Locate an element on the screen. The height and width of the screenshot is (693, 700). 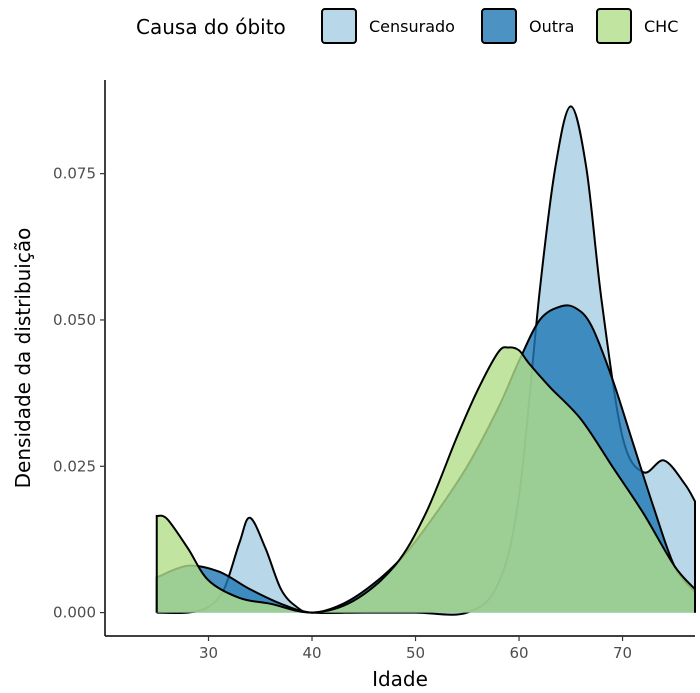
x-tick-label: 40 is located at coordinates (311, 653).